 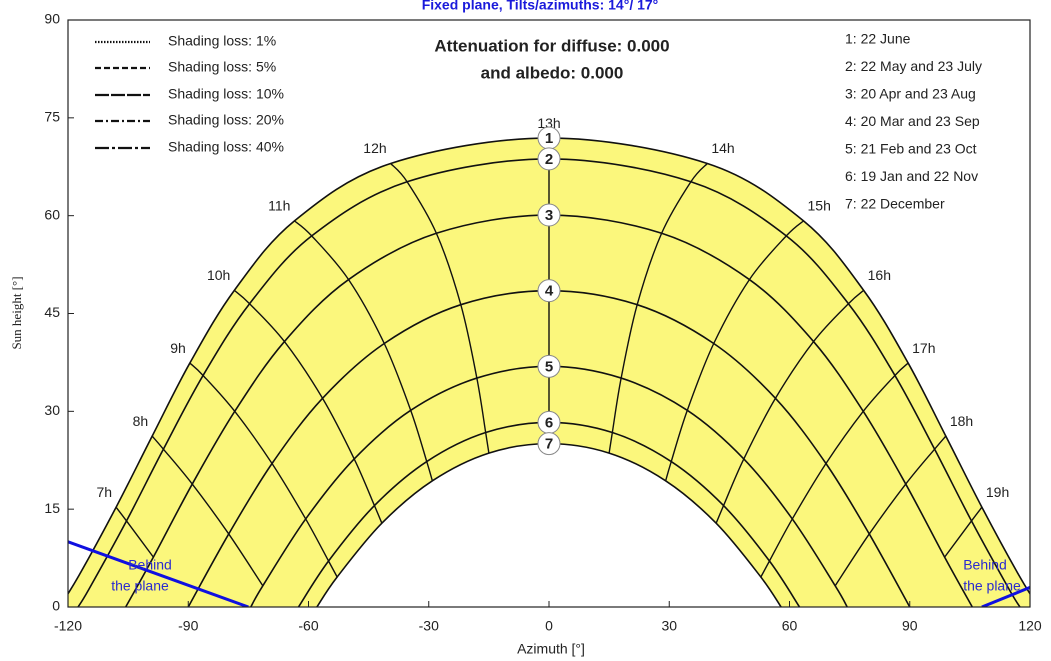 I want to click on hour-label: 8h, so click(x=141, y=421).